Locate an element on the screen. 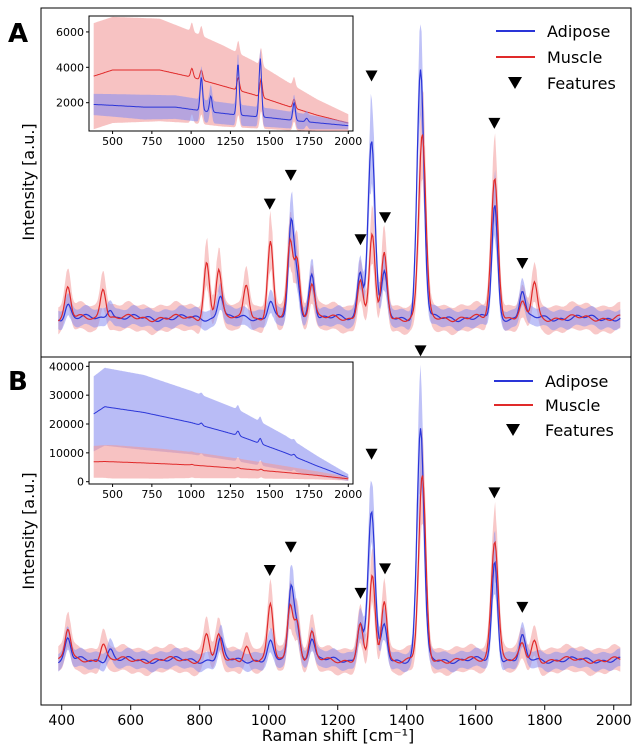 This screenshot has height=747, width=633. xtick-label: 1600 is located at coordinates (476, 721).